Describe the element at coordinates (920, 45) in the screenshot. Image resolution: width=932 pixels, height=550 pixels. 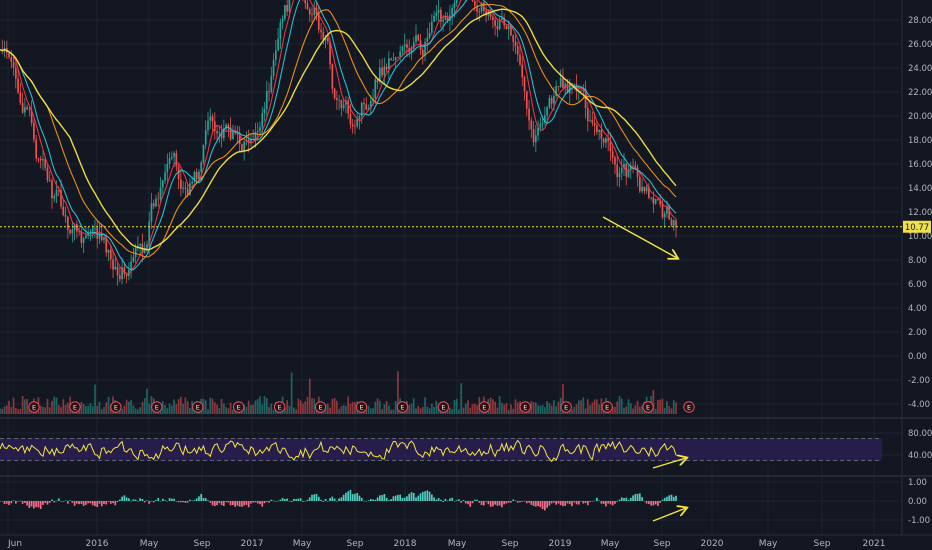
I see `y-tick-label: 26.00` at that location.